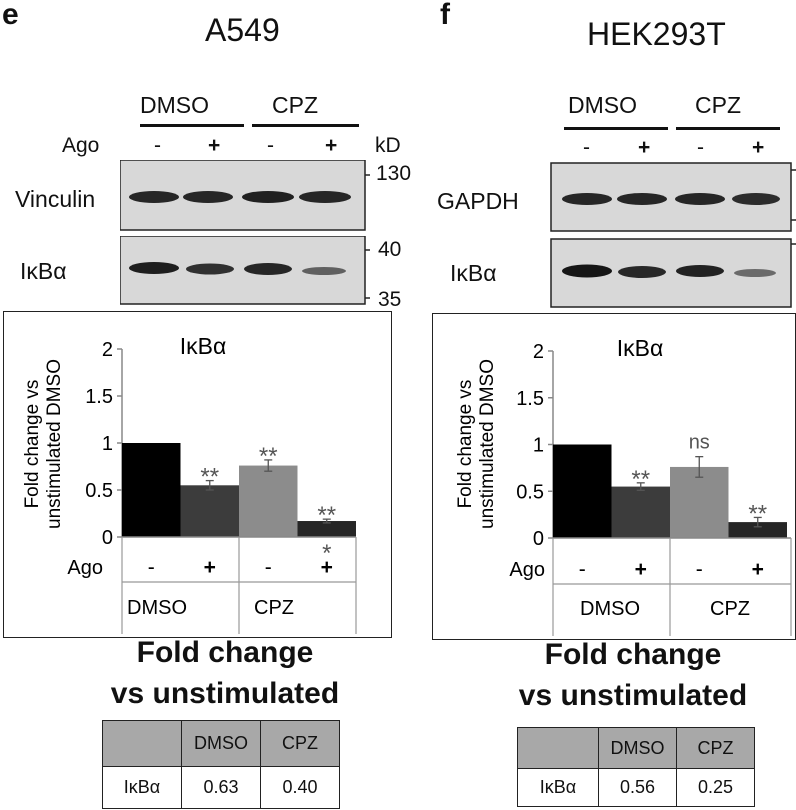 This screenshot has width=796, height=810. What do you see at coordinates (487, 444) in the screenshot?
I see `chart-ylabel-line2-f: unstimulated DMSO` at bounding box center [487, 444].